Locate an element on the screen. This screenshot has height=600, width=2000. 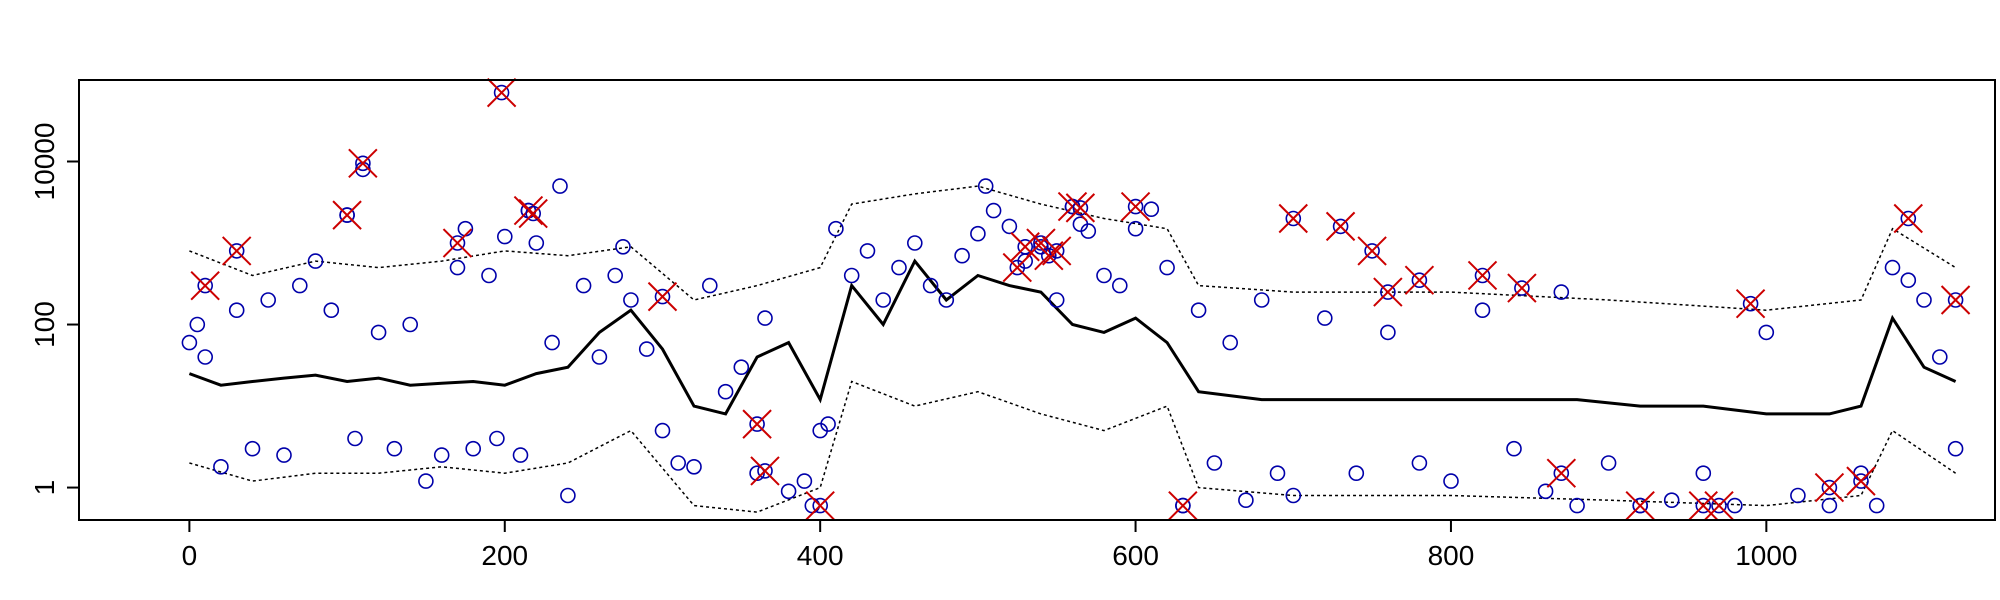
y-tick-label: 10000 is located at coordinates (44, 162).